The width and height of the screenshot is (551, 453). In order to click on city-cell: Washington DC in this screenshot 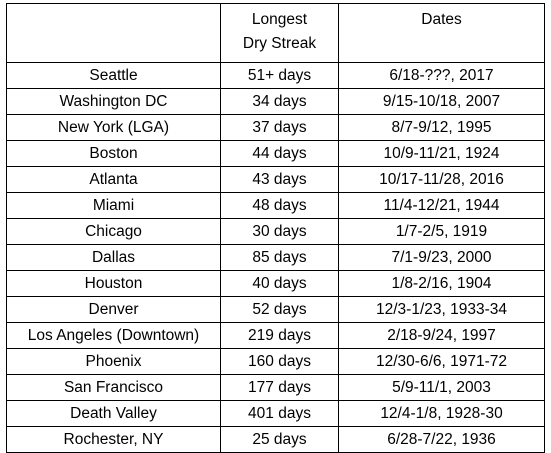, I will do `click(113, 101)`.